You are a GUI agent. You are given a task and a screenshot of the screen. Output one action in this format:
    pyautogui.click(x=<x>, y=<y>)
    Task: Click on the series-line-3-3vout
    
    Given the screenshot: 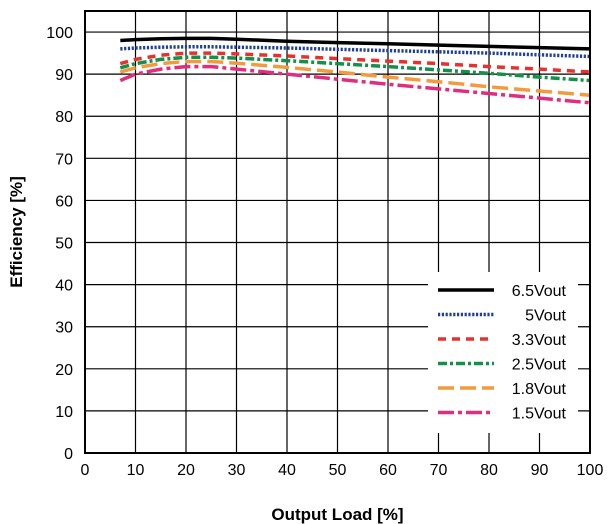 What is the action you would take?
    pyautogui.click(x=355, y=62)
    